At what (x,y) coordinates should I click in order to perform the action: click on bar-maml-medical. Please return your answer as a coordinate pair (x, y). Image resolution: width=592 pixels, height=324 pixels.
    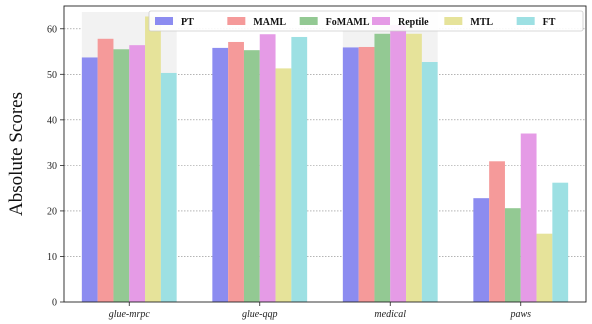
    Looking at the image, I should click on (366, 174).